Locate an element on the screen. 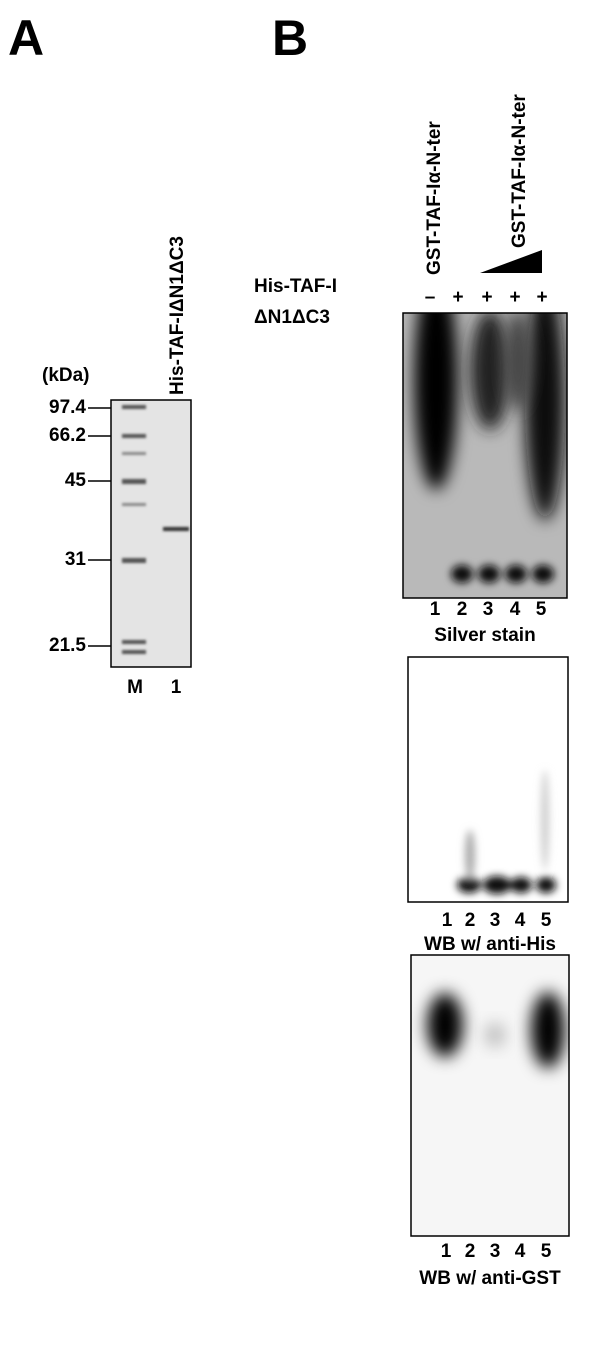  gel is located at coordinates (151, 533).